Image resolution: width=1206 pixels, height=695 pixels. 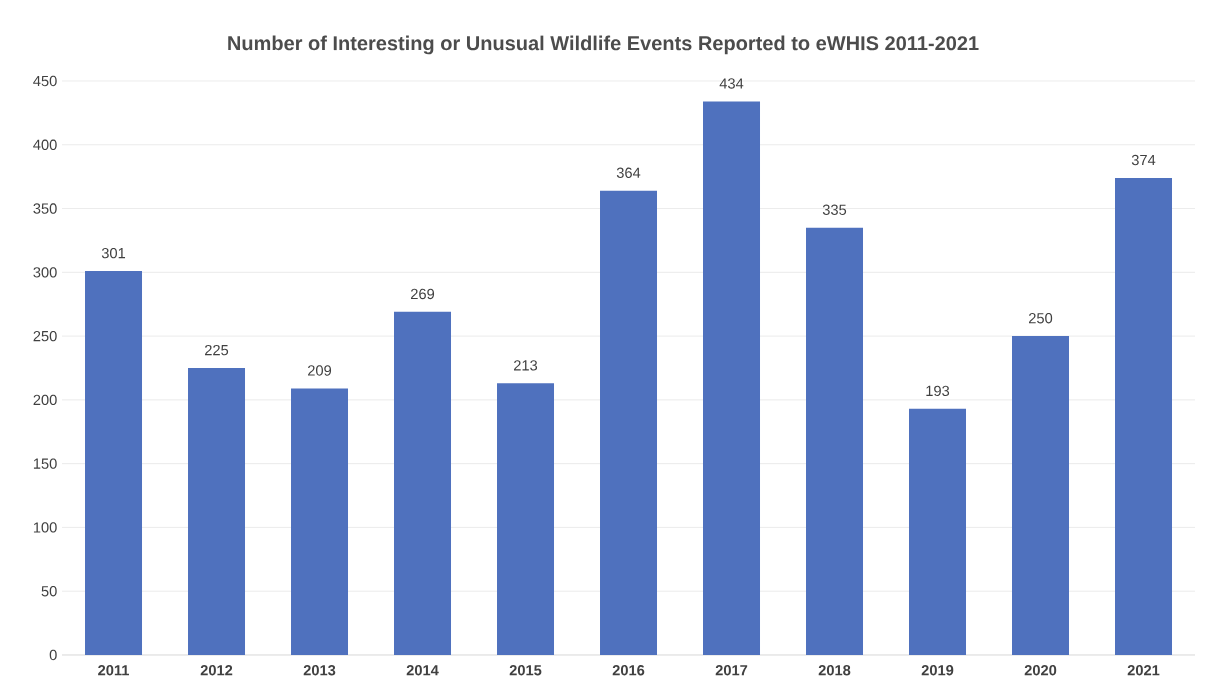 What do you see at coordinates (216, 670) in the screenshot?
I see `x-tick-label: 2012` at bounding box center [216, 670].